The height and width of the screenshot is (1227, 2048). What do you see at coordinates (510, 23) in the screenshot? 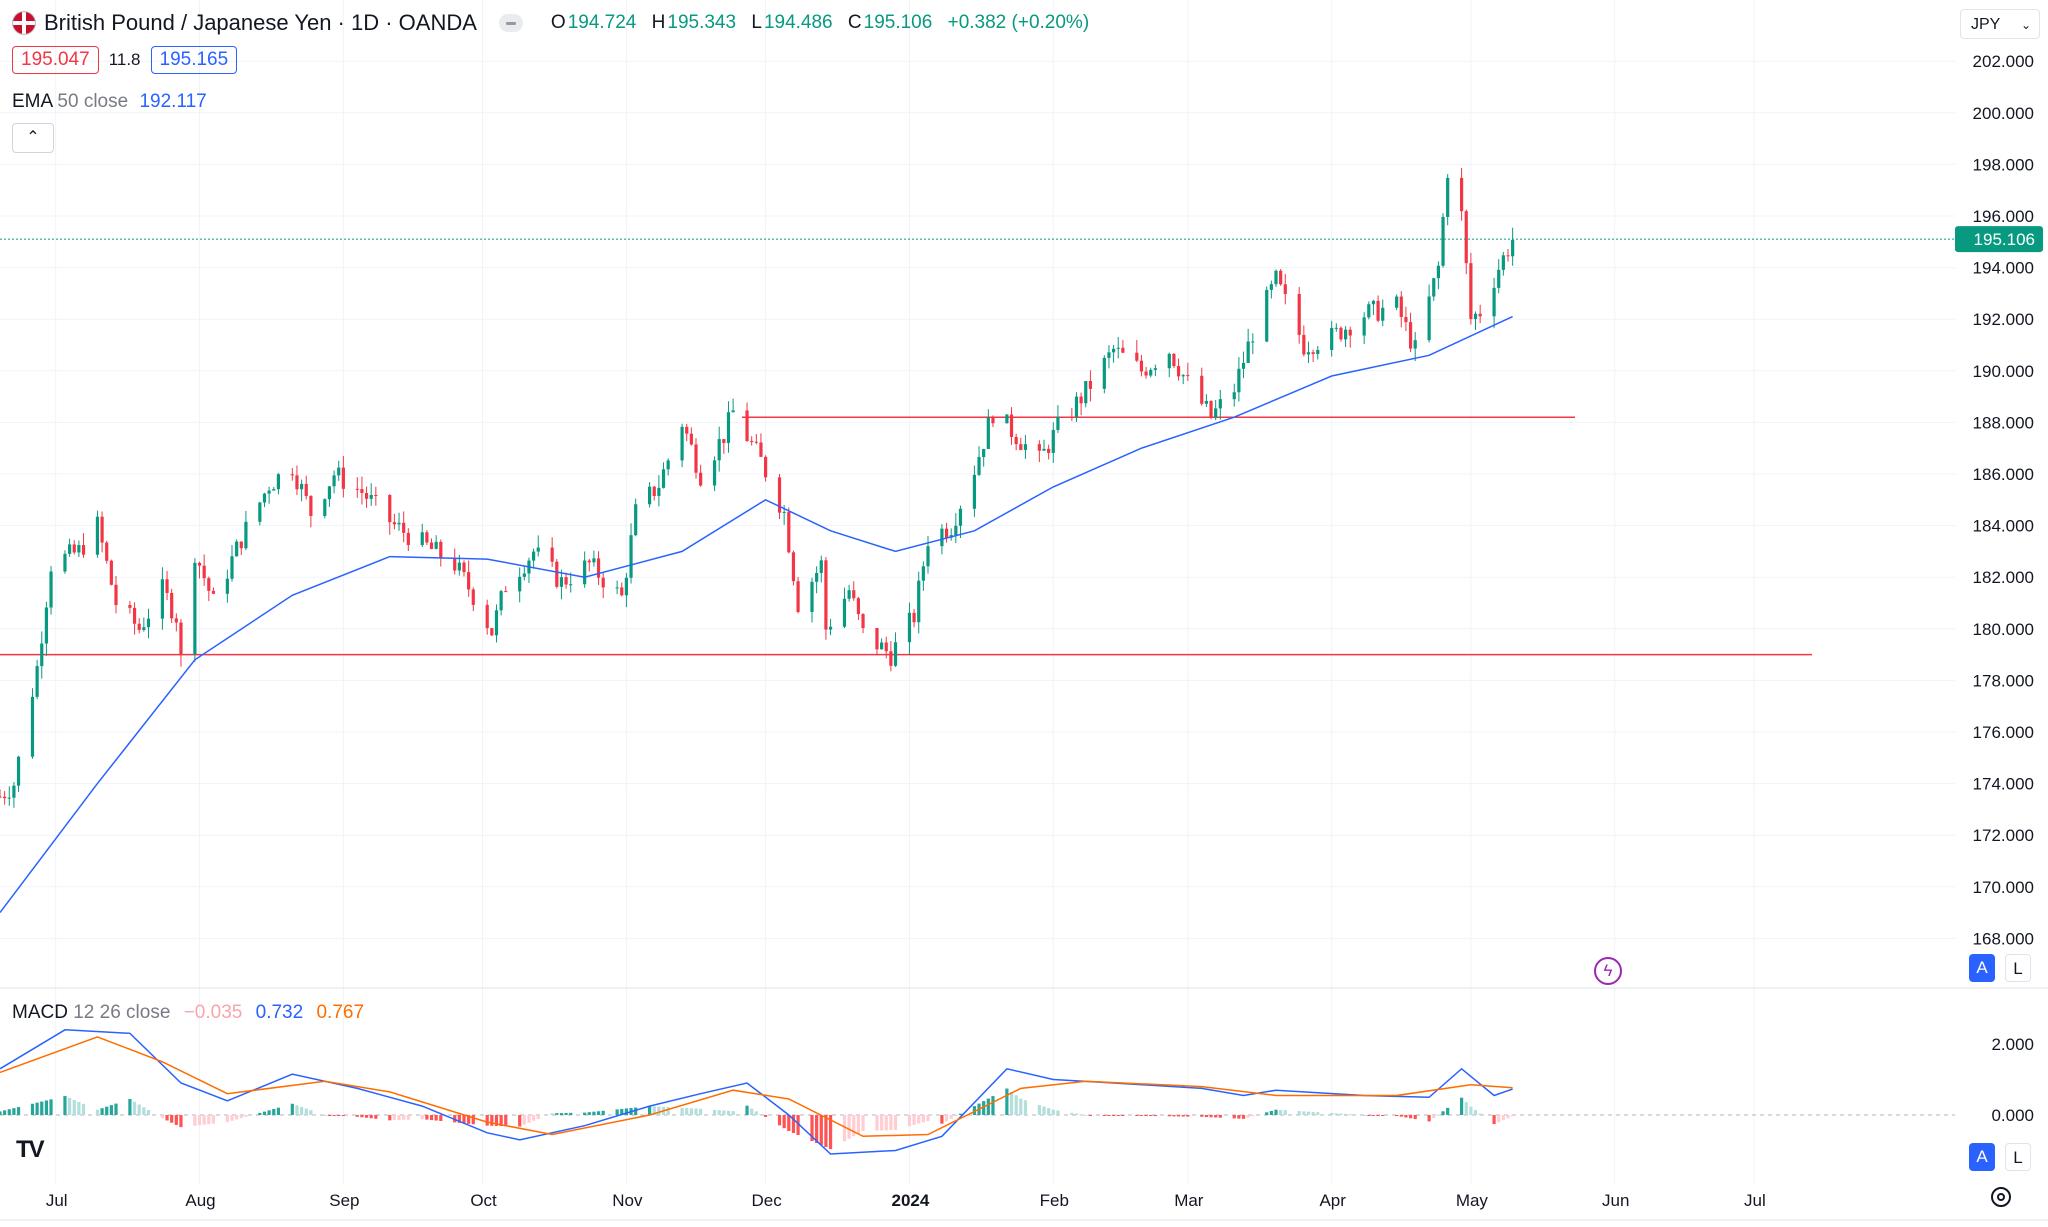
I see `more-options-icon` at bounding box center [510, 23].